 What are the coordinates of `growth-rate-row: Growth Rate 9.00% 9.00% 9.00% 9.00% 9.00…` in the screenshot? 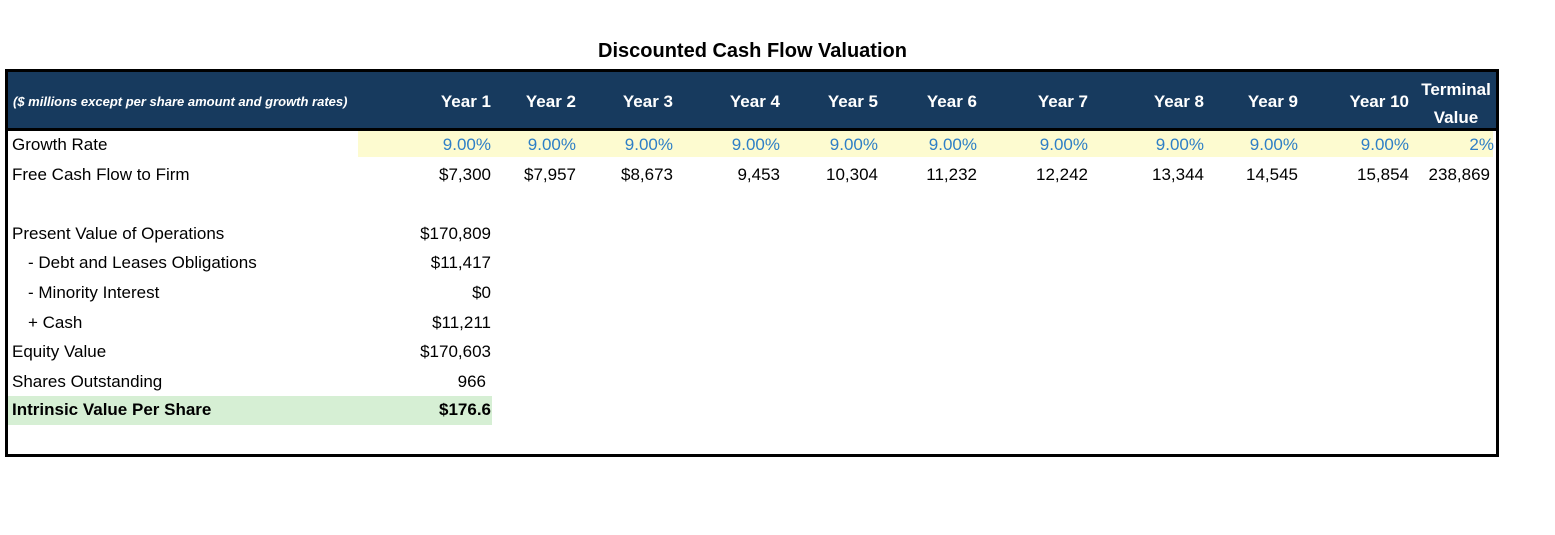 It's located at (752, 145).